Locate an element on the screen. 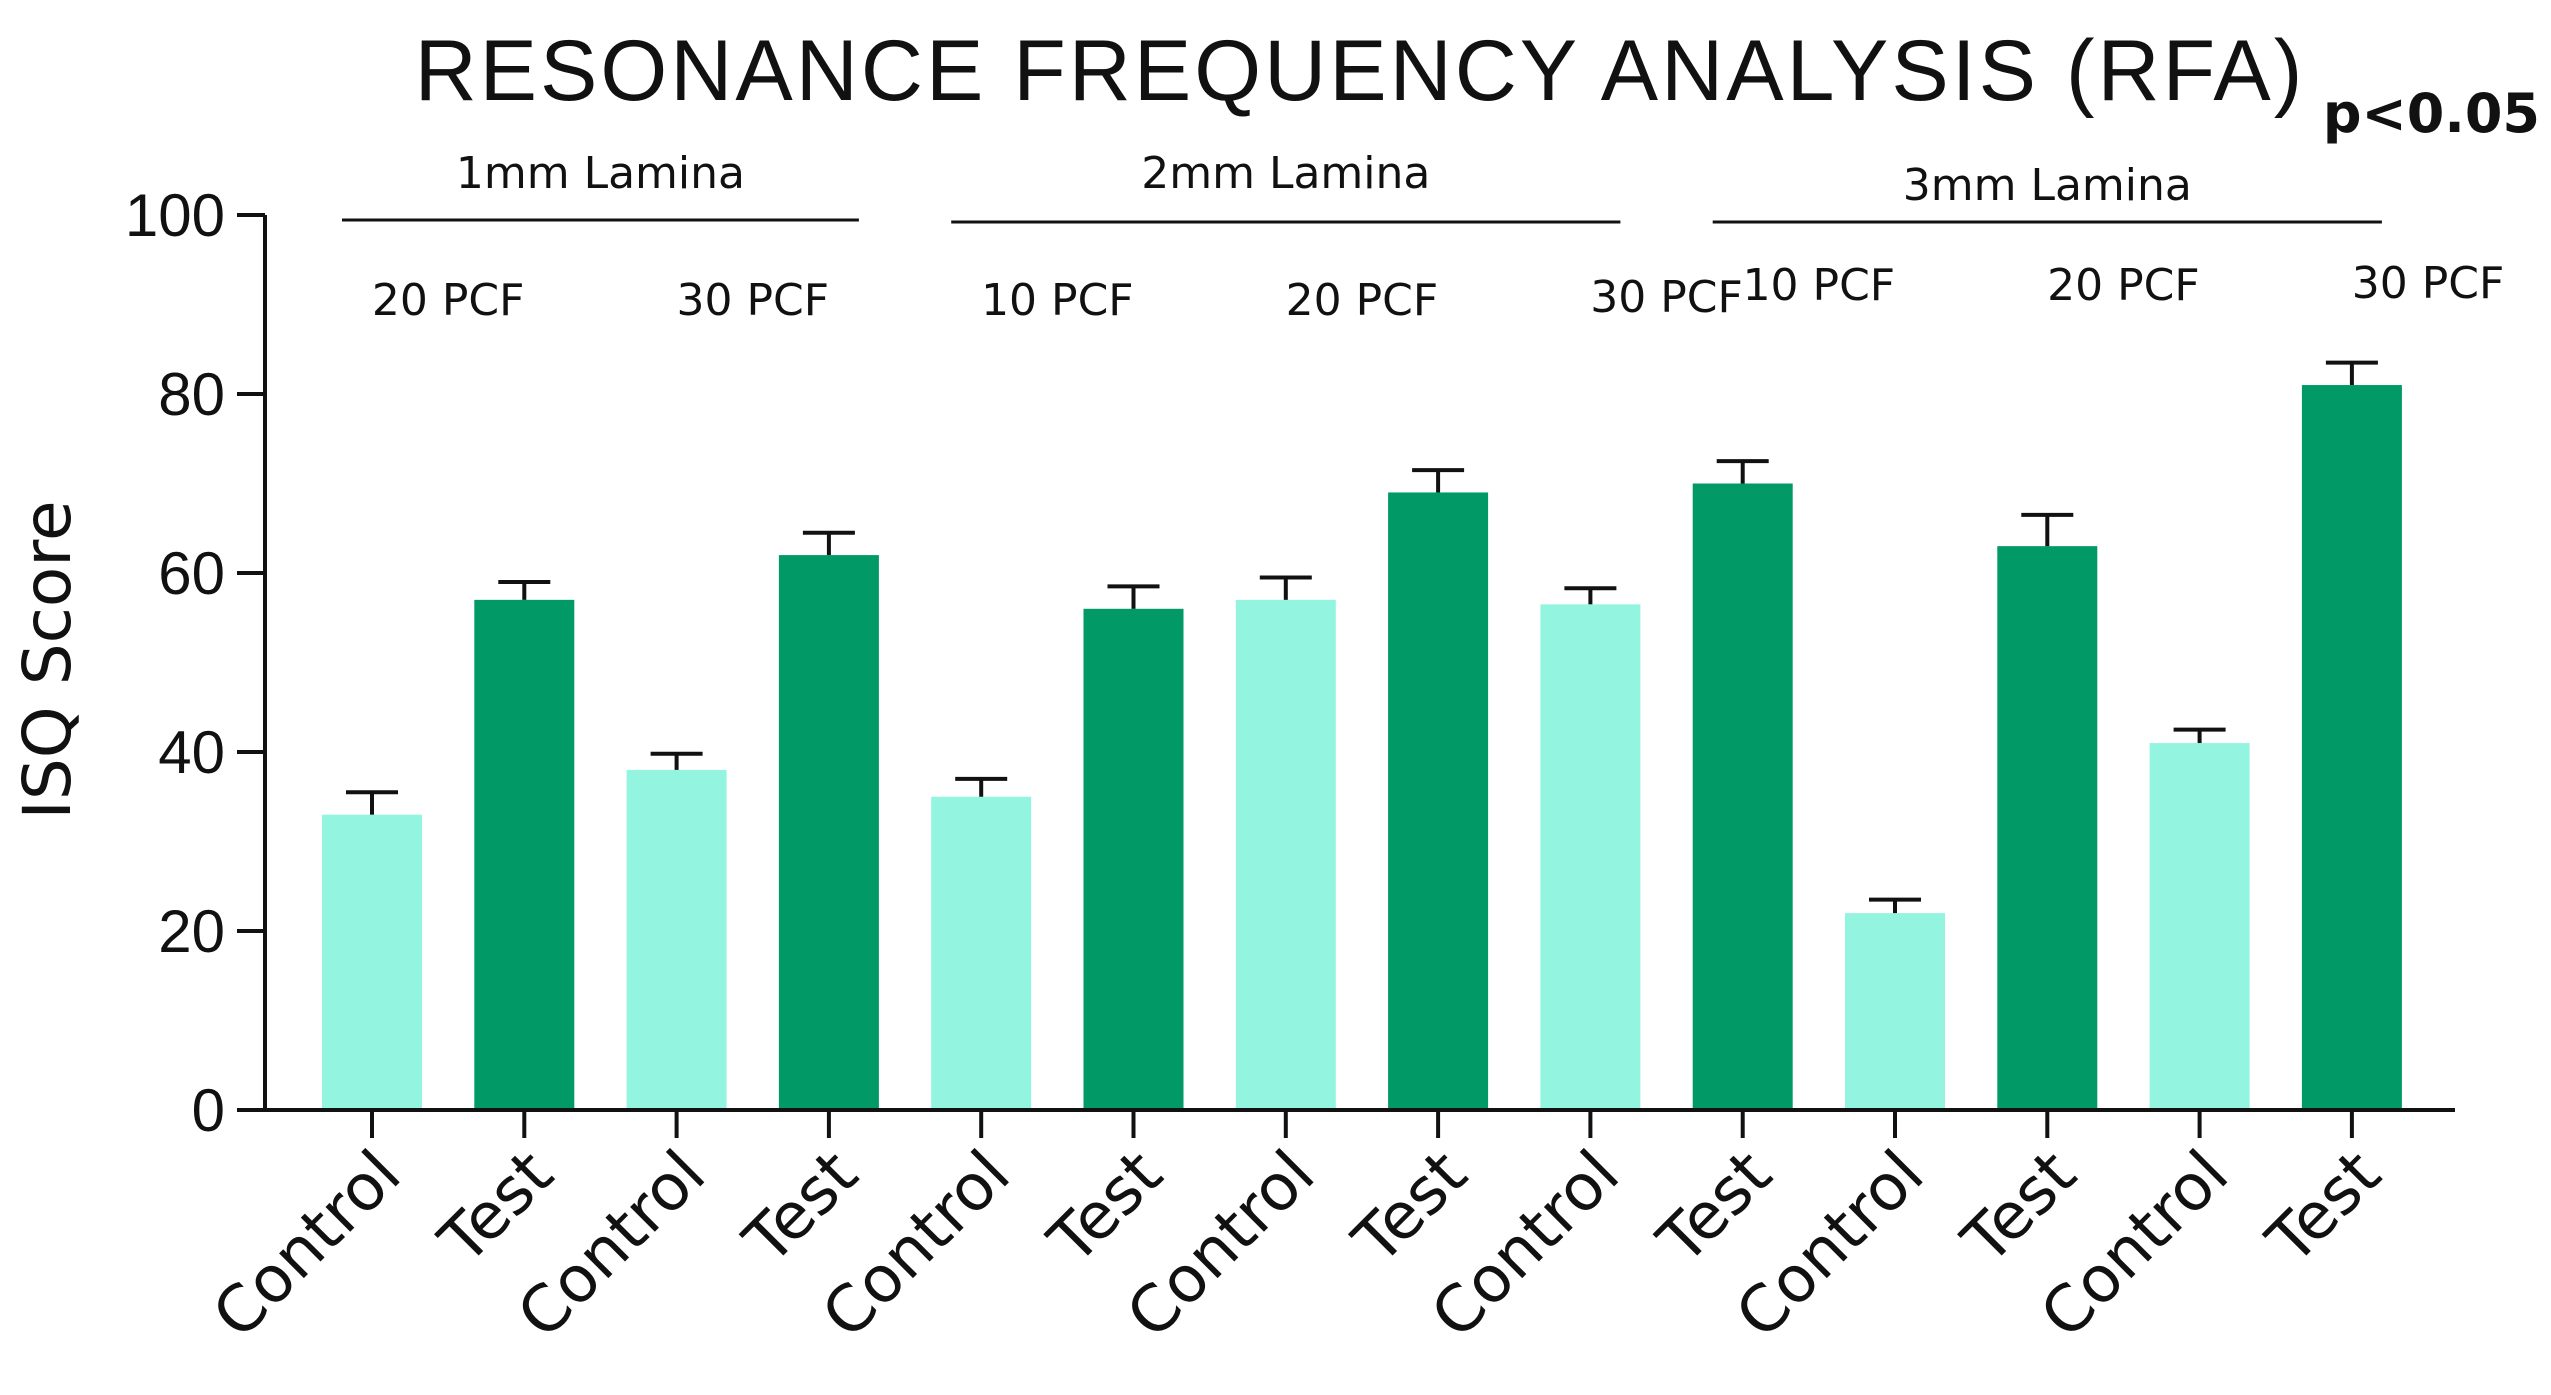 The width and height of the screenshot is (2551, 1395). density-label-2: 30 PCF is located at coordinates (752, 300).